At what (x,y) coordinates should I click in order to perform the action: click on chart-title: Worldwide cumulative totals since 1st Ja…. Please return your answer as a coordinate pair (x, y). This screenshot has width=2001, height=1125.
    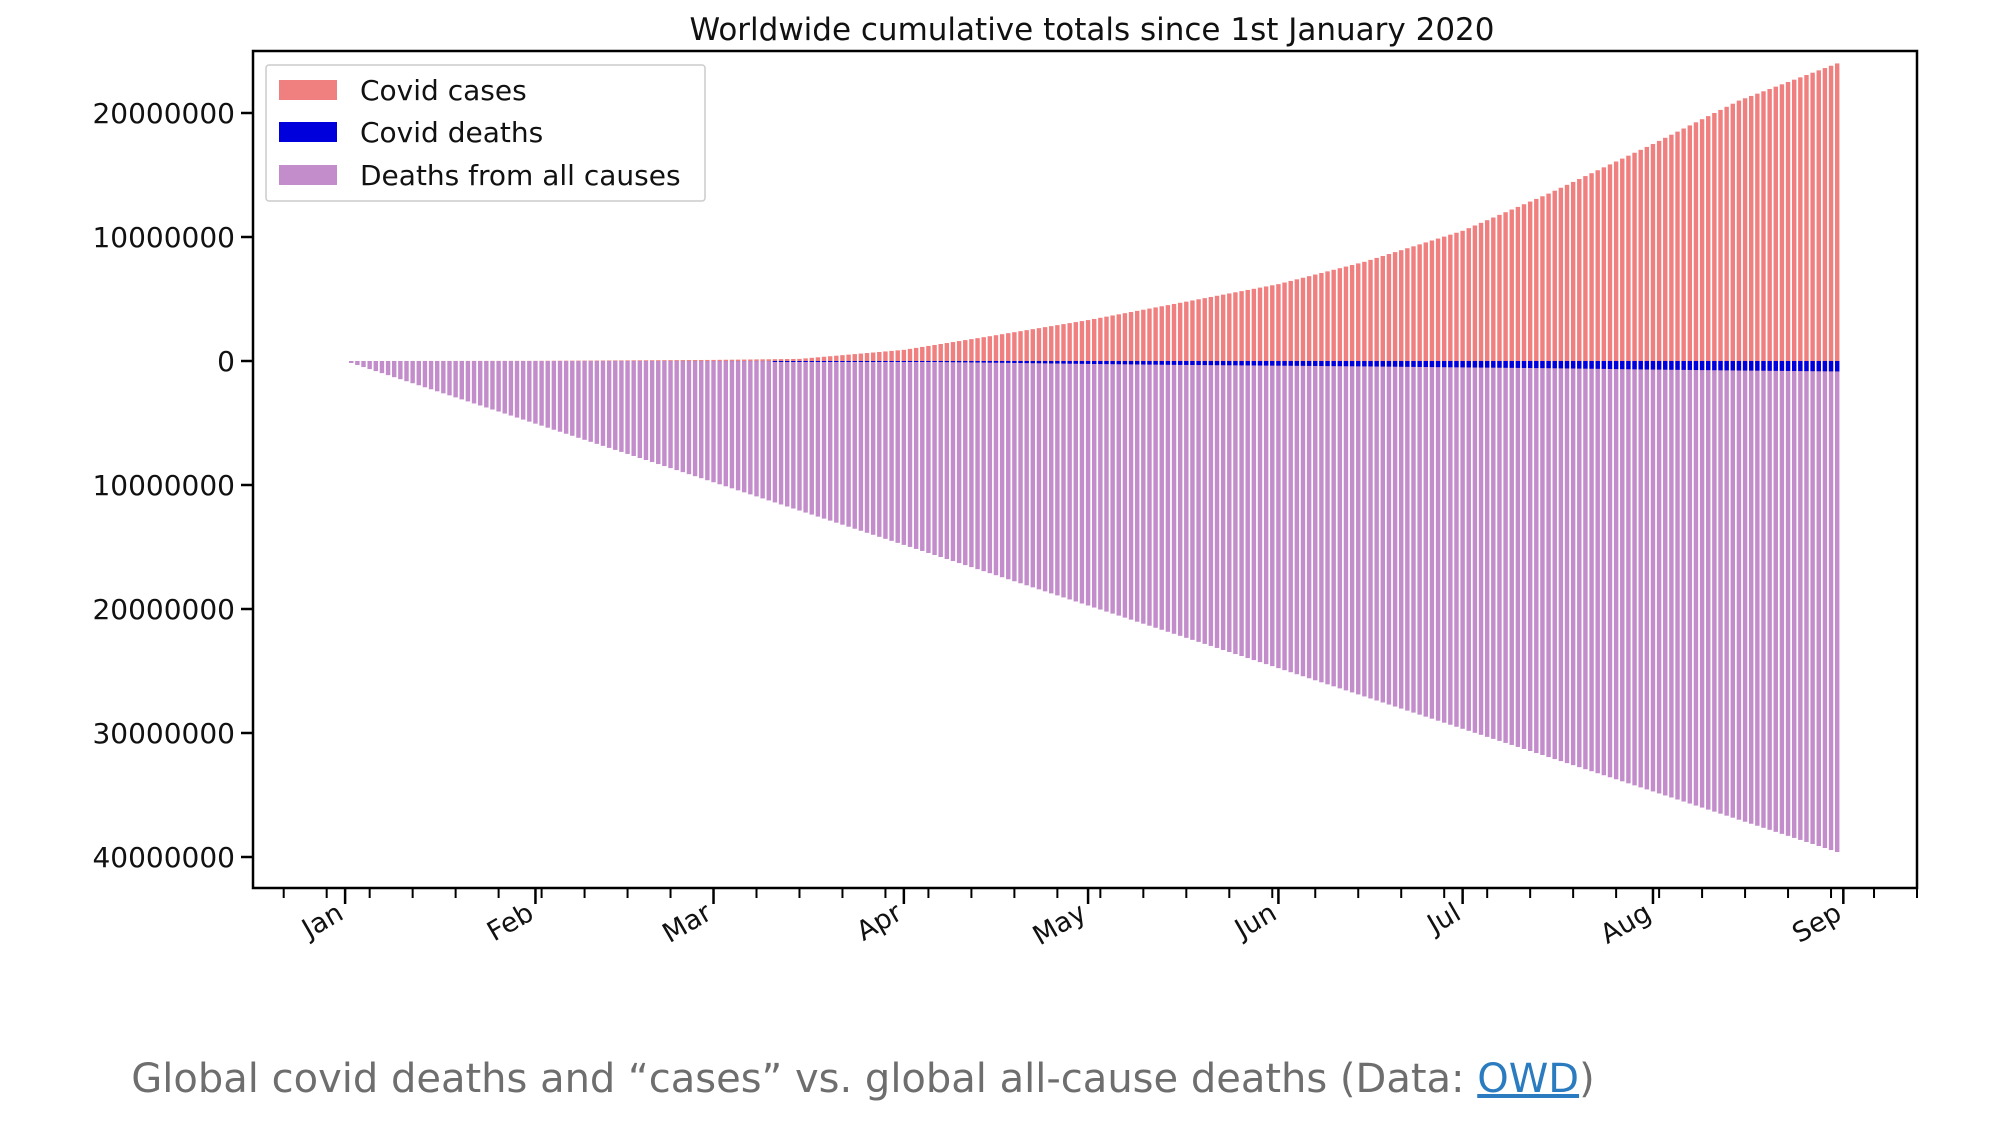
    Looking at the image, I should click on (1091, 30).